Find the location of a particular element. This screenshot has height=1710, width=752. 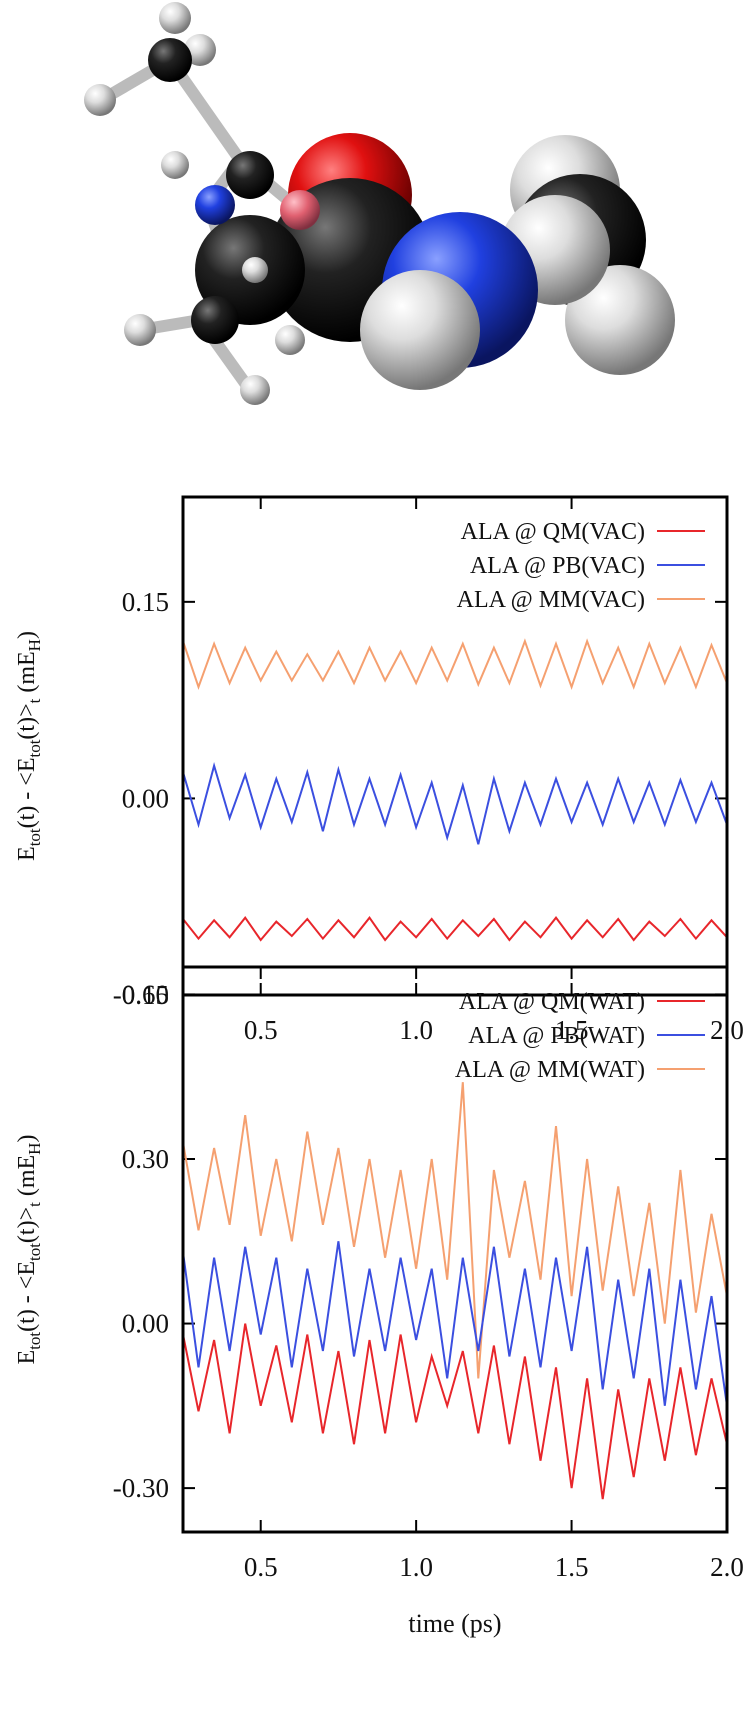

y-tick-label: -0.15 is located at coordinates (141, 995).